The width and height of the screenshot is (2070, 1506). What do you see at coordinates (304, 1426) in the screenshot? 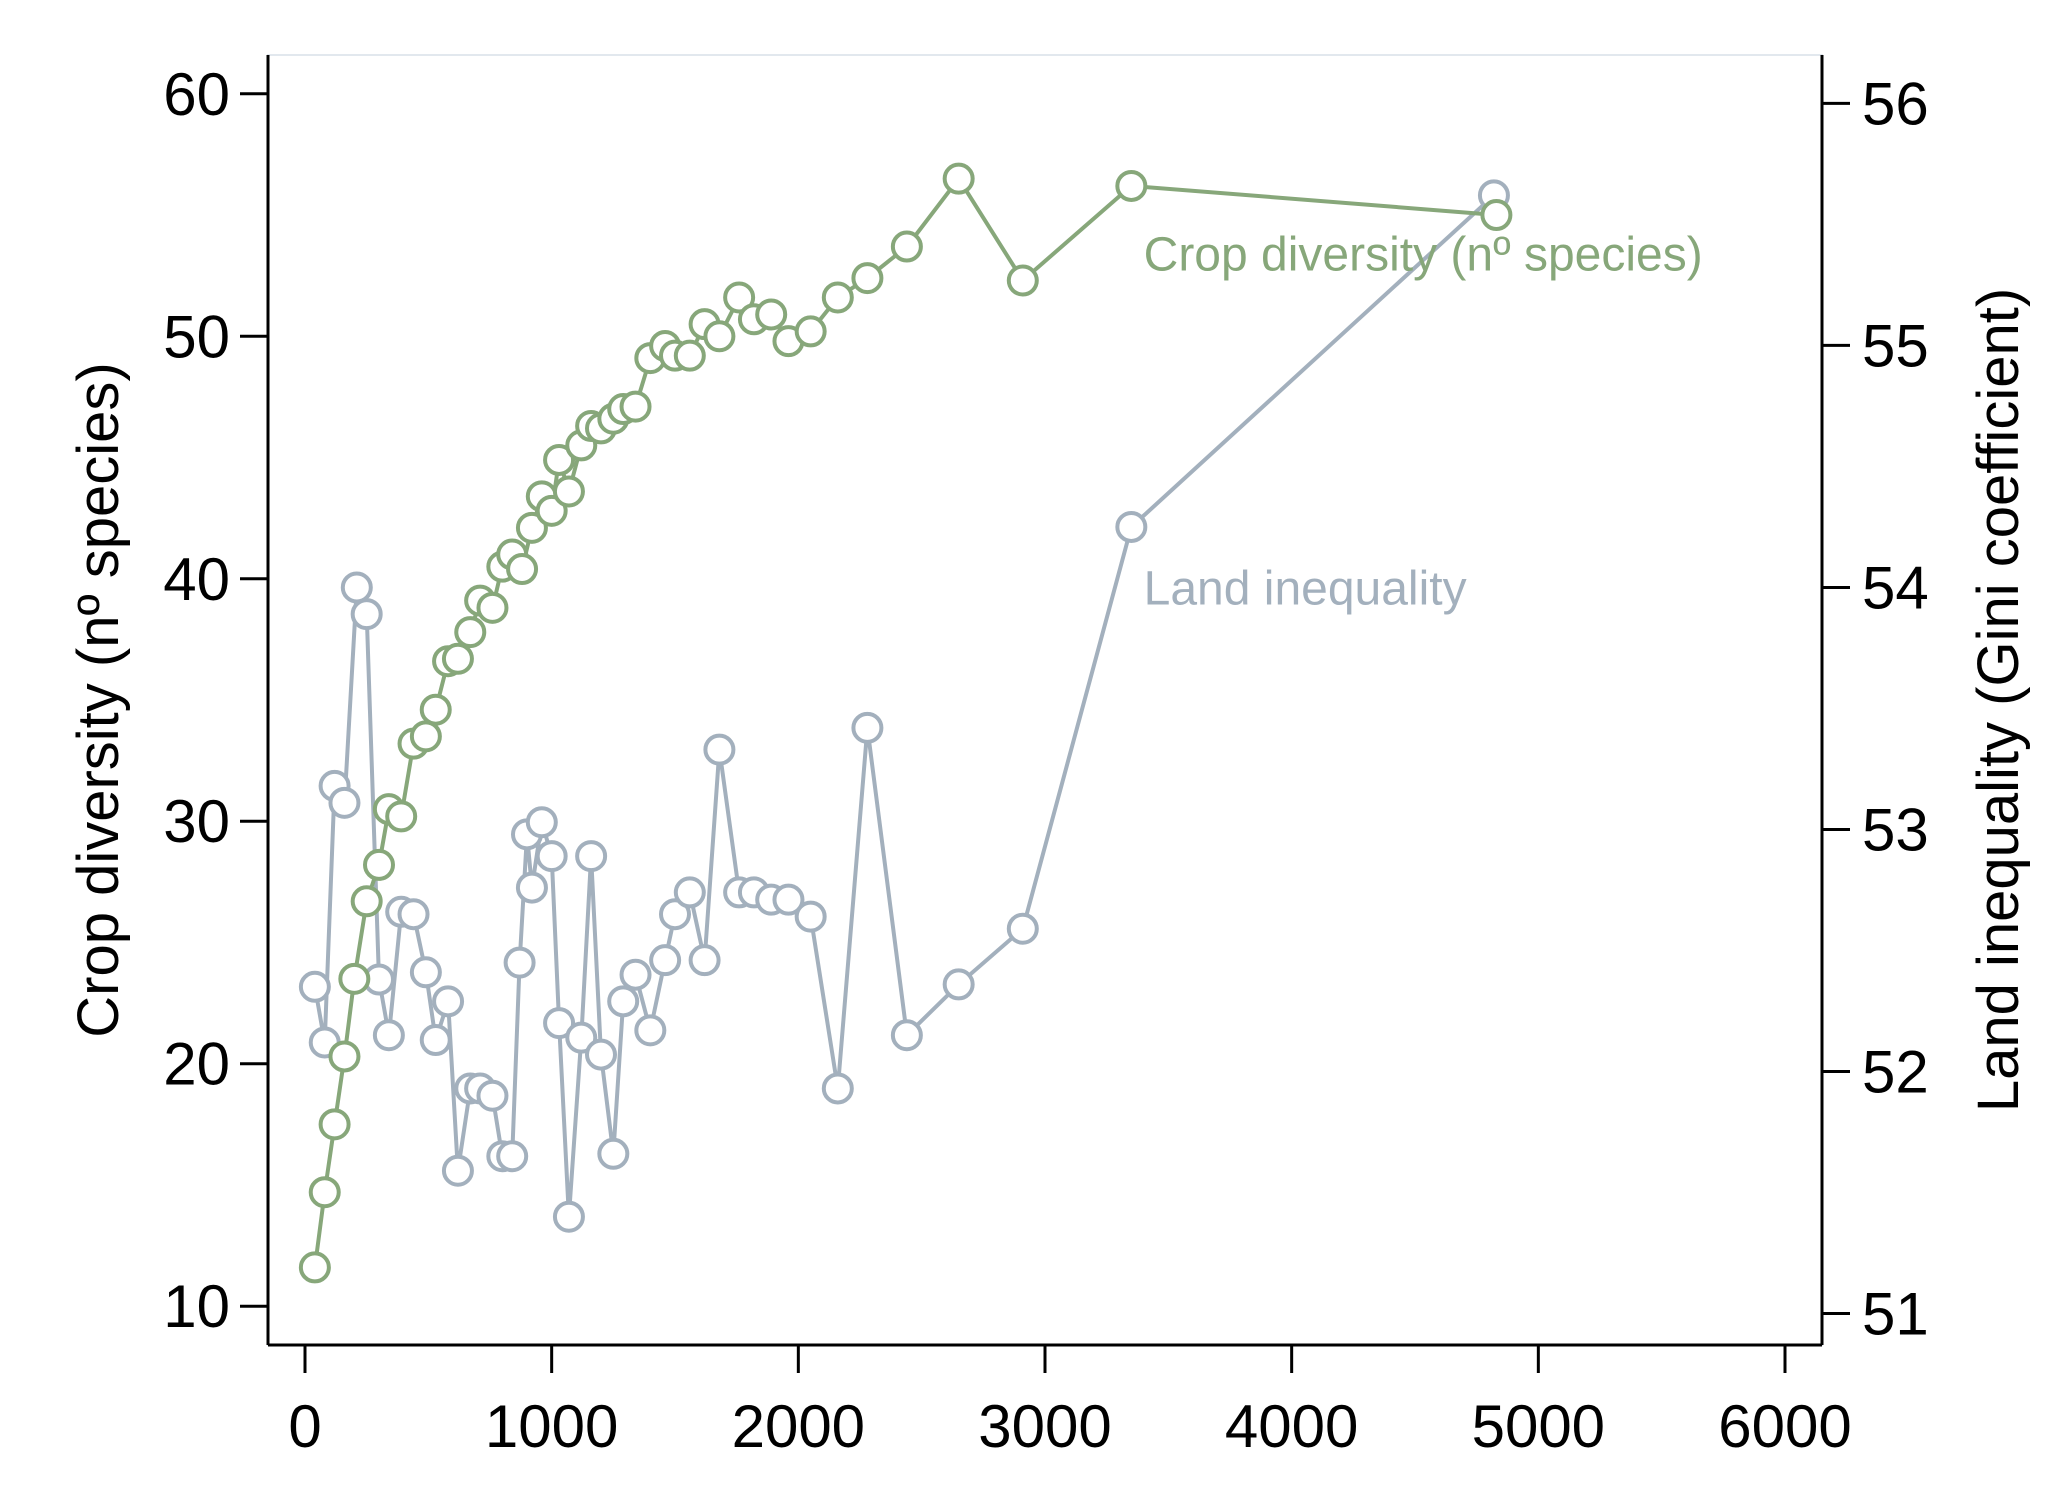
I see `x-tick-label: 0` at bounding box center [304, 1426].